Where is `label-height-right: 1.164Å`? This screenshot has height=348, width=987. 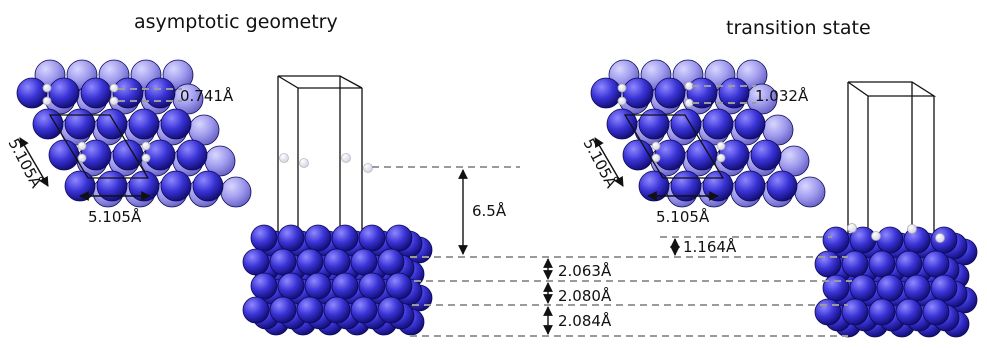
label-height-right: 1.164Å is located at coordinates (710, 246).